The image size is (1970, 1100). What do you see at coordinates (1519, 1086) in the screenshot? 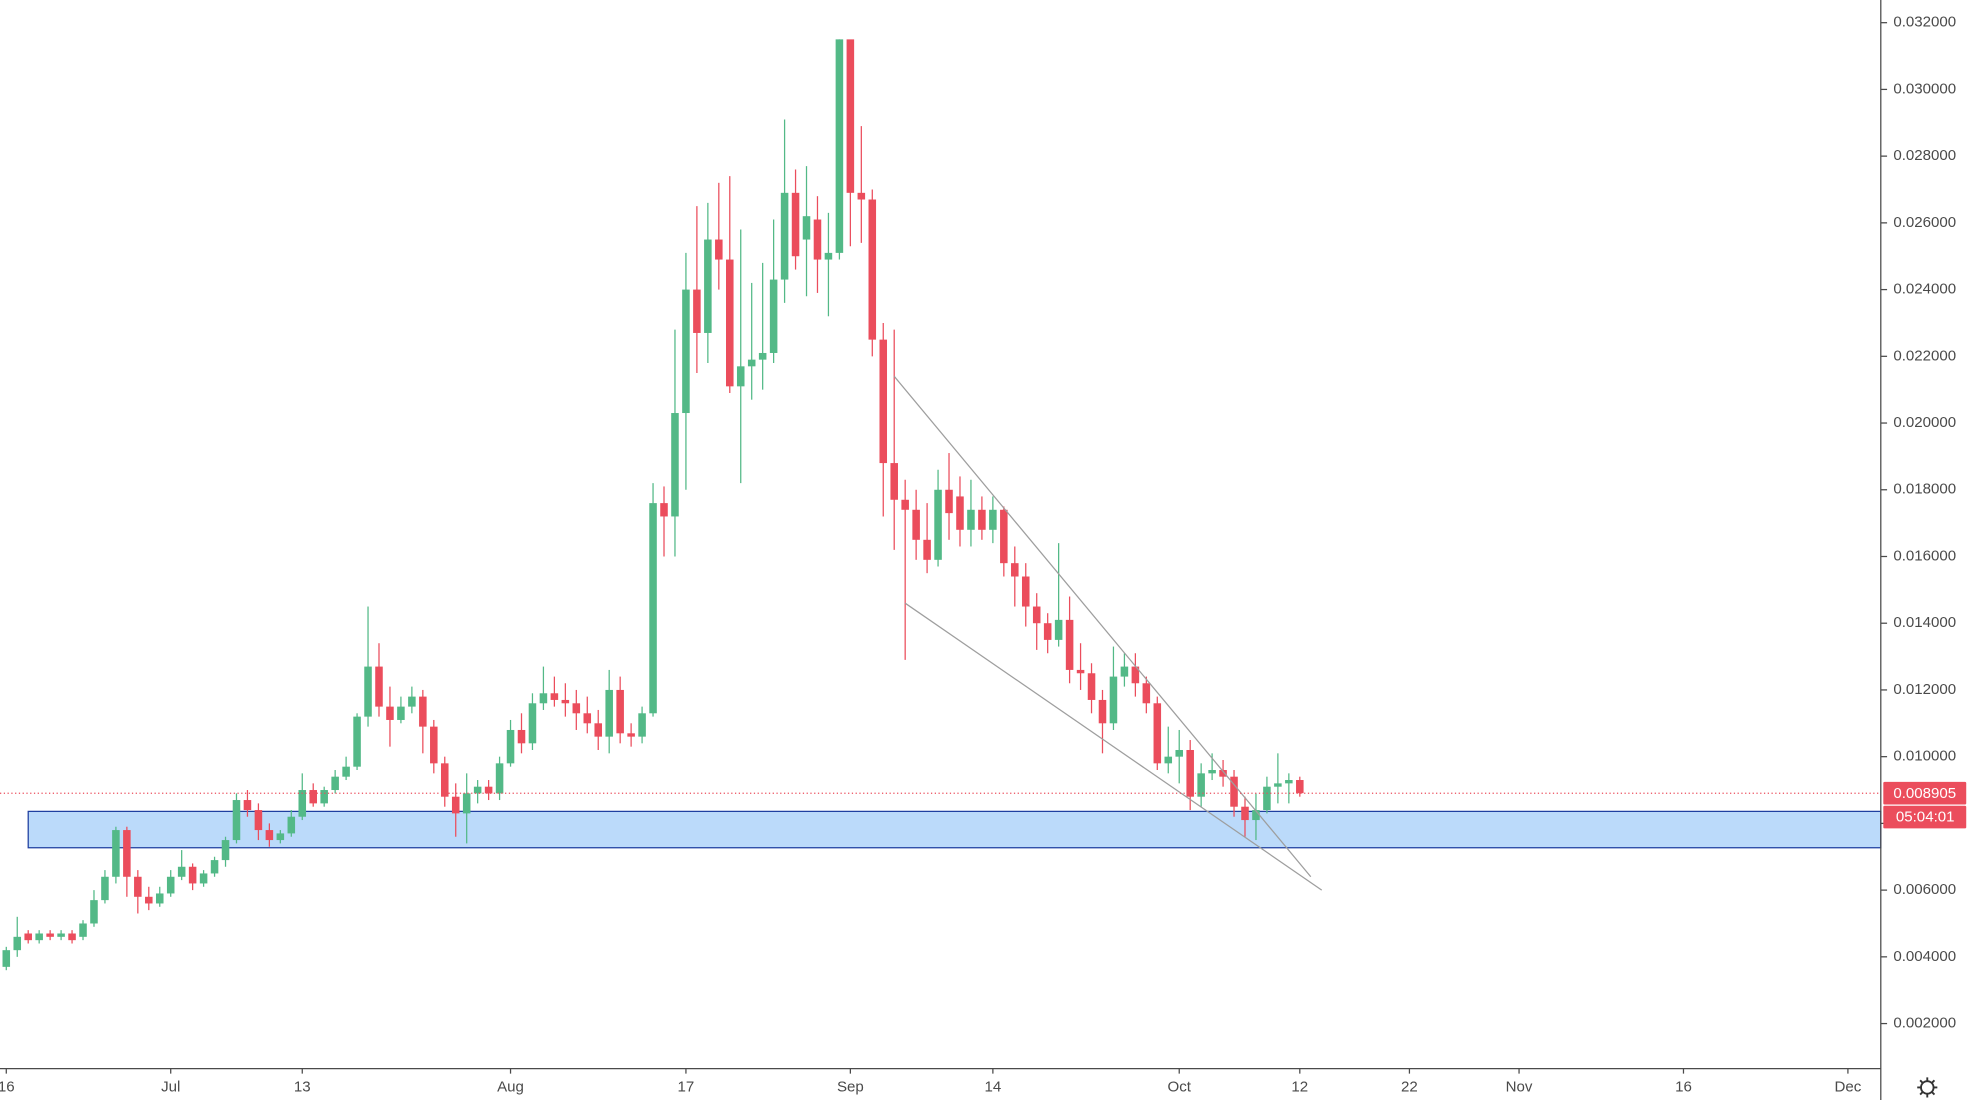
I see `x-tick-label: Nov` at bounding box center [1519, 1086].